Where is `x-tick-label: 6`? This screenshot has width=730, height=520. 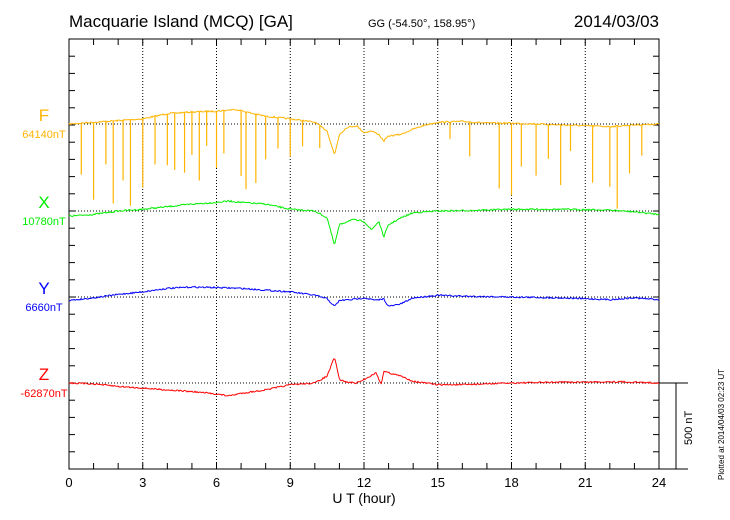 x-tick-label: 6 is located at coordinates (216, 482).